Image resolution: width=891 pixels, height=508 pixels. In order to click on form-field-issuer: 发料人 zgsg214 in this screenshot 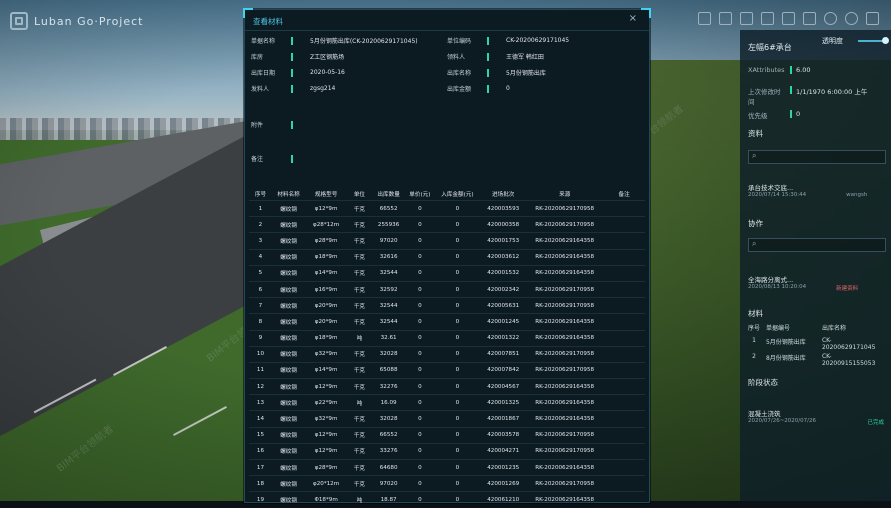, I will do `click(349, 88)`.